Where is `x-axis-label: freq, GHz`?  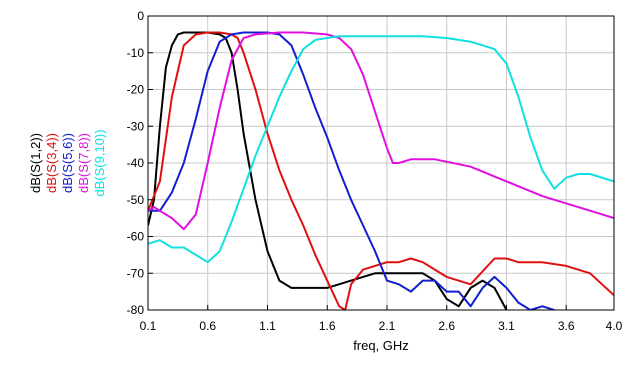 x-axis-label: freq, GHz is located at coordinates (381, 345).